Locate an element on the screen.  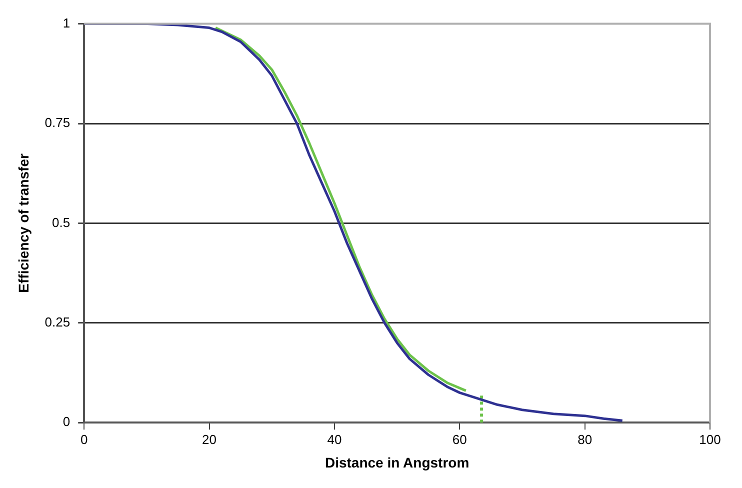
x-axis-title: Distance in Angstrom is located at coordinates (397, 462).